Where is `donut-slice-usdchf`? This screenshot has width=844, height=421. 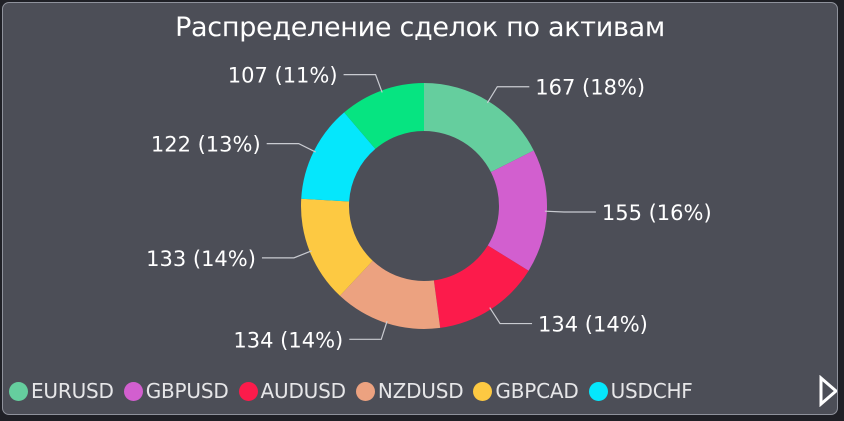
donut-slice-usdchf is located at coordinates (338, 157).